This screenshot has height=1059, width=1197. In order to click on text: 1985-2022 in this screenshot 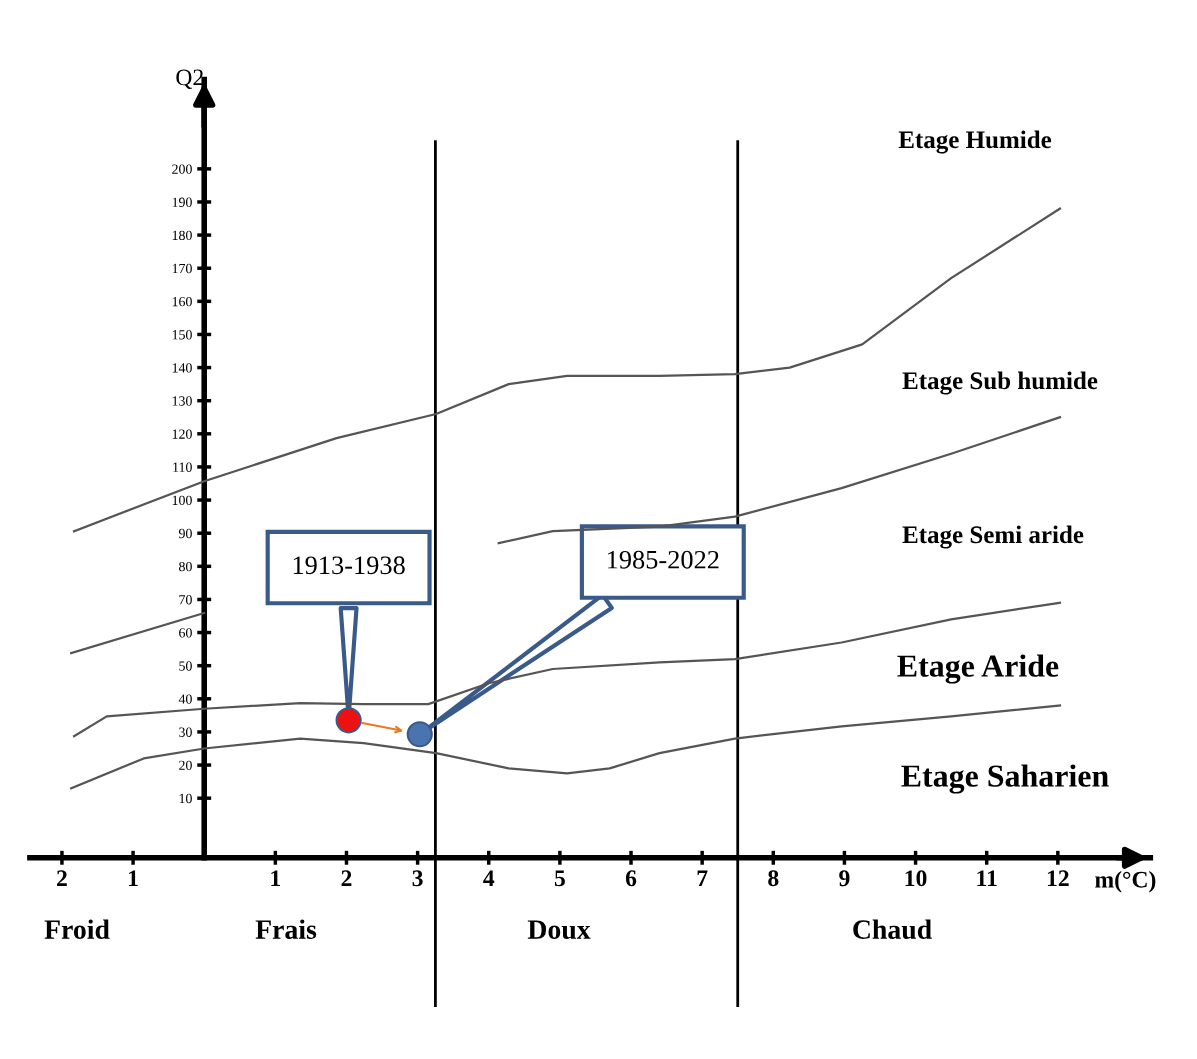, I will do `click(663, 559)`.